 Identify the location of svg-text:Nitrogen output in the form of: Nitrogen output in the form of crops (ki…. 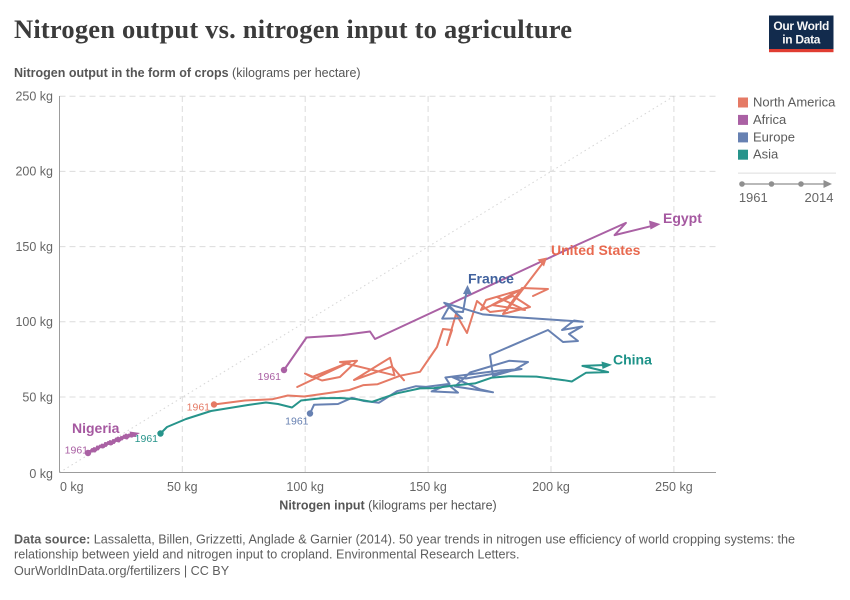
(187, 73).